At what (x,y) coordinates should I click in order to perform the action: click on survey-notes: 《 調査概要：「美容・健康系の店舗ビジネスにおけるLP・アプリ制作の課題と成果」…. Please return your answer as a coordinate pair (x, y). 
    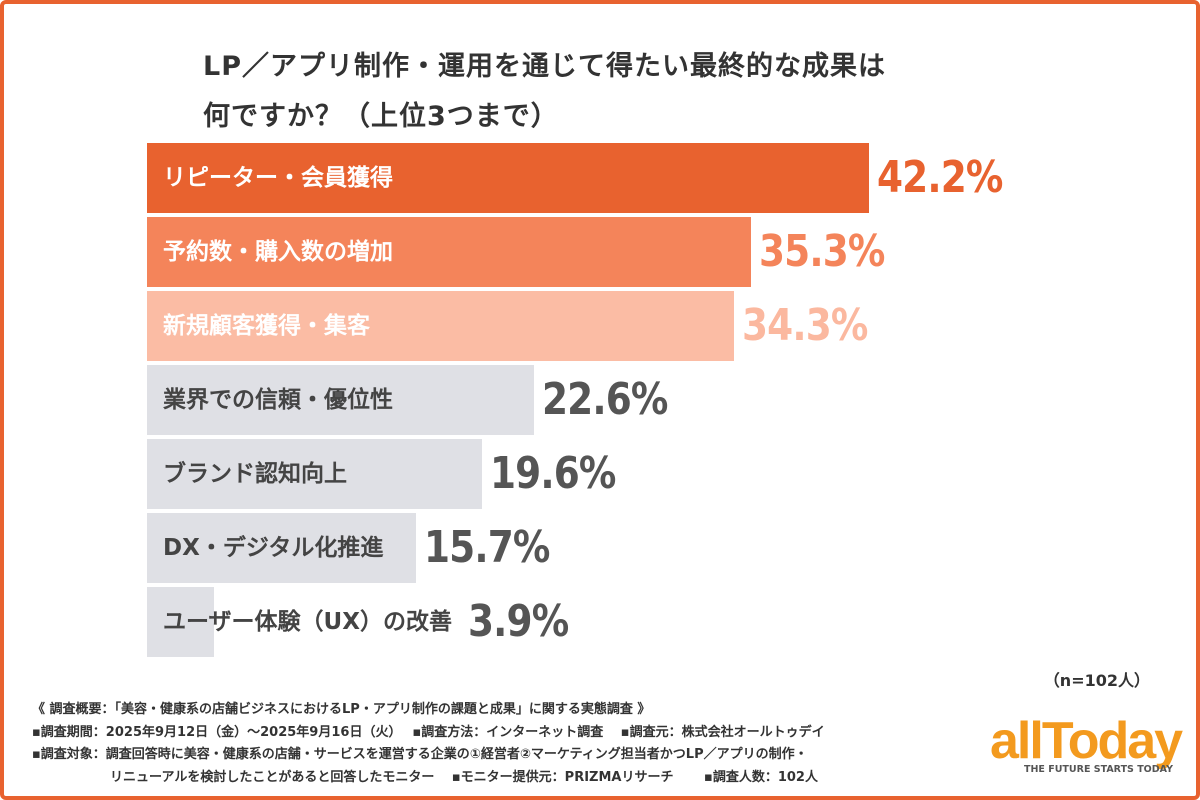
    Looking at the image, I should click on (428, 744).